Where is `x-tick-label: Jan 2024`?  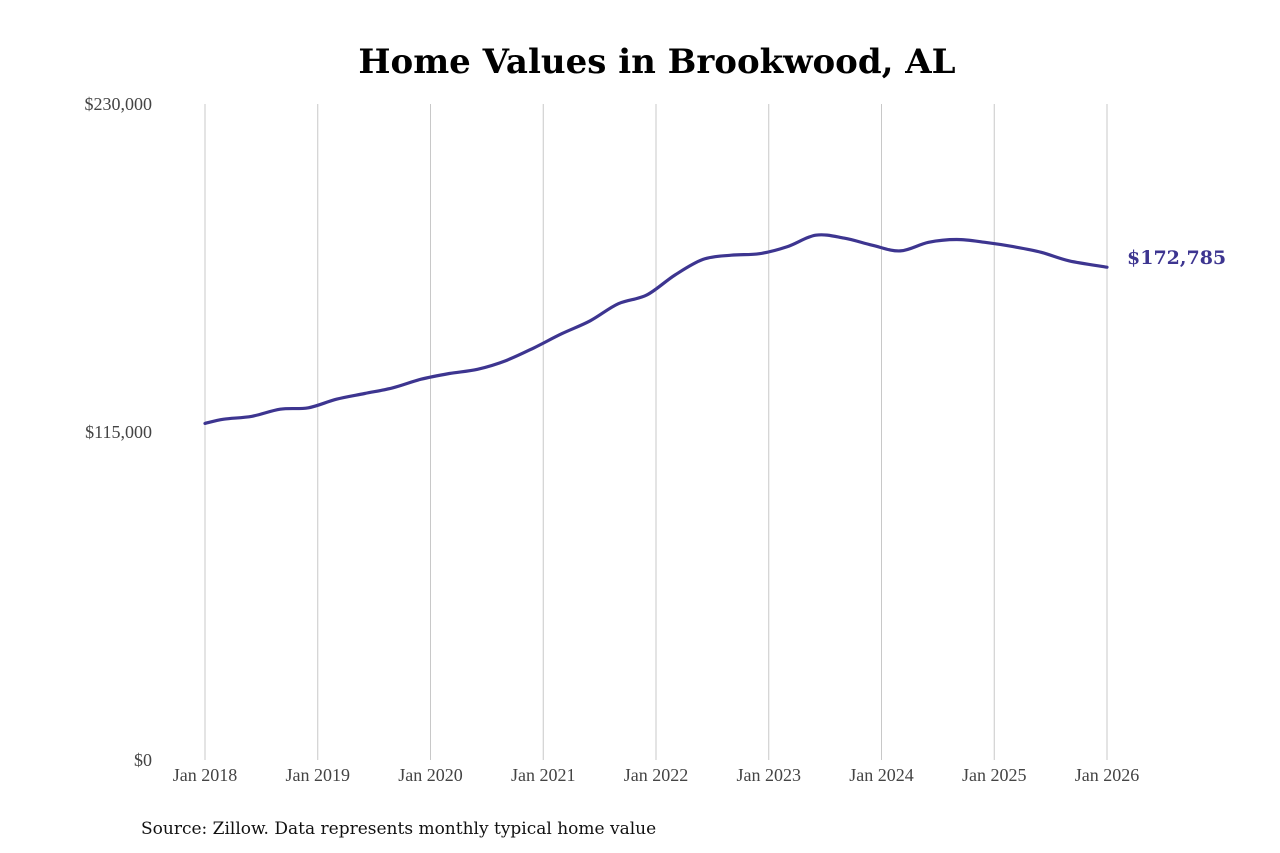 x-tick-label: Jan 2024 is located at coordinates (881, 775).